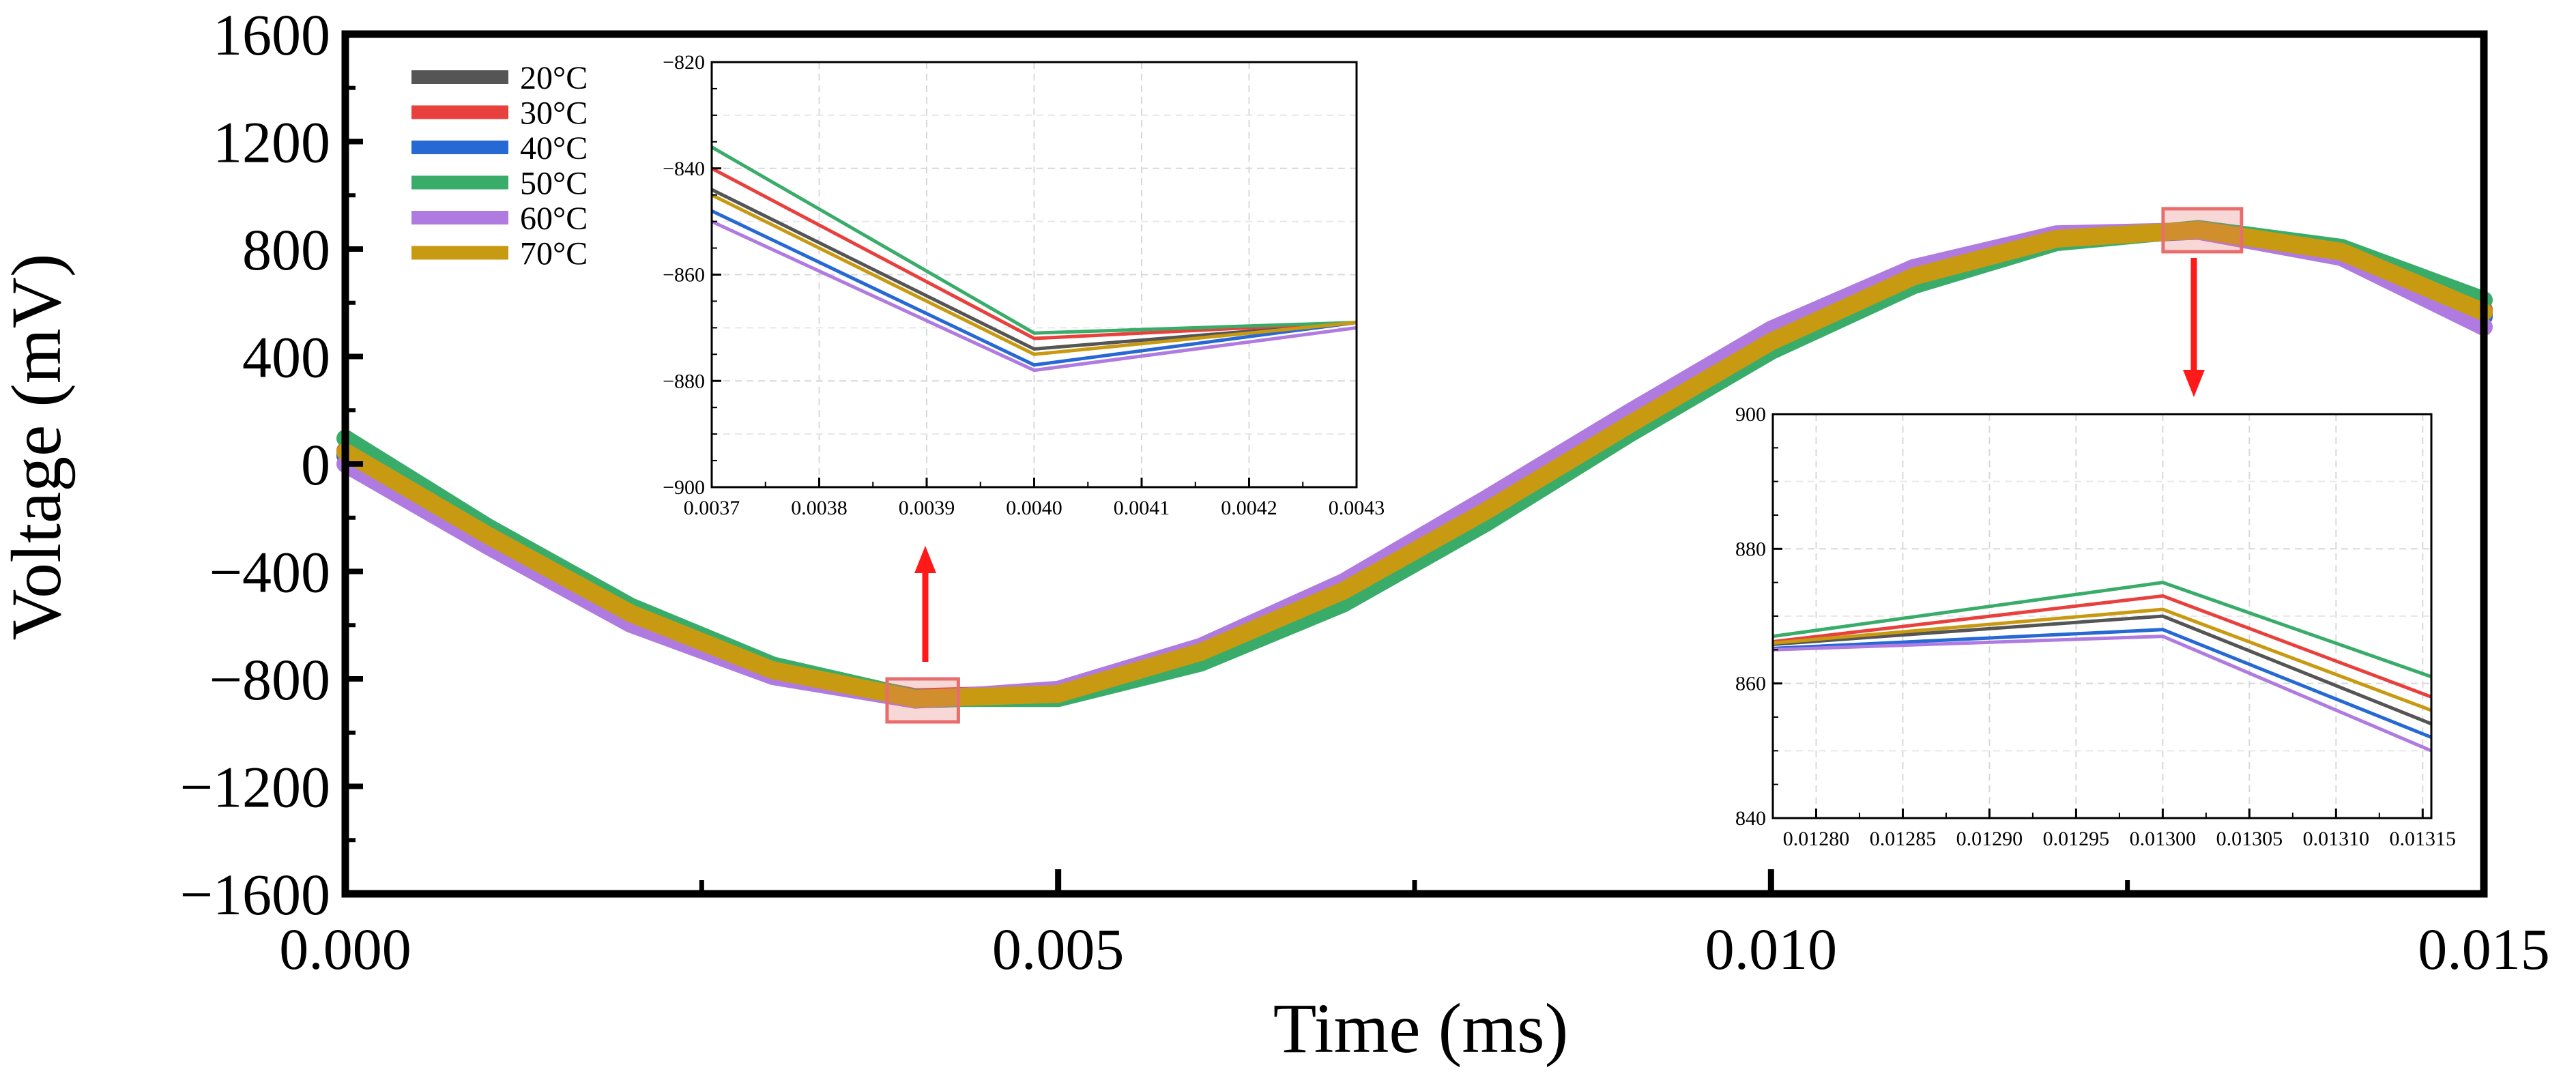 This screenshot has height=1091, width=2576. I want to click on inset-left-y-tick-label: −900, so click(684, 487).